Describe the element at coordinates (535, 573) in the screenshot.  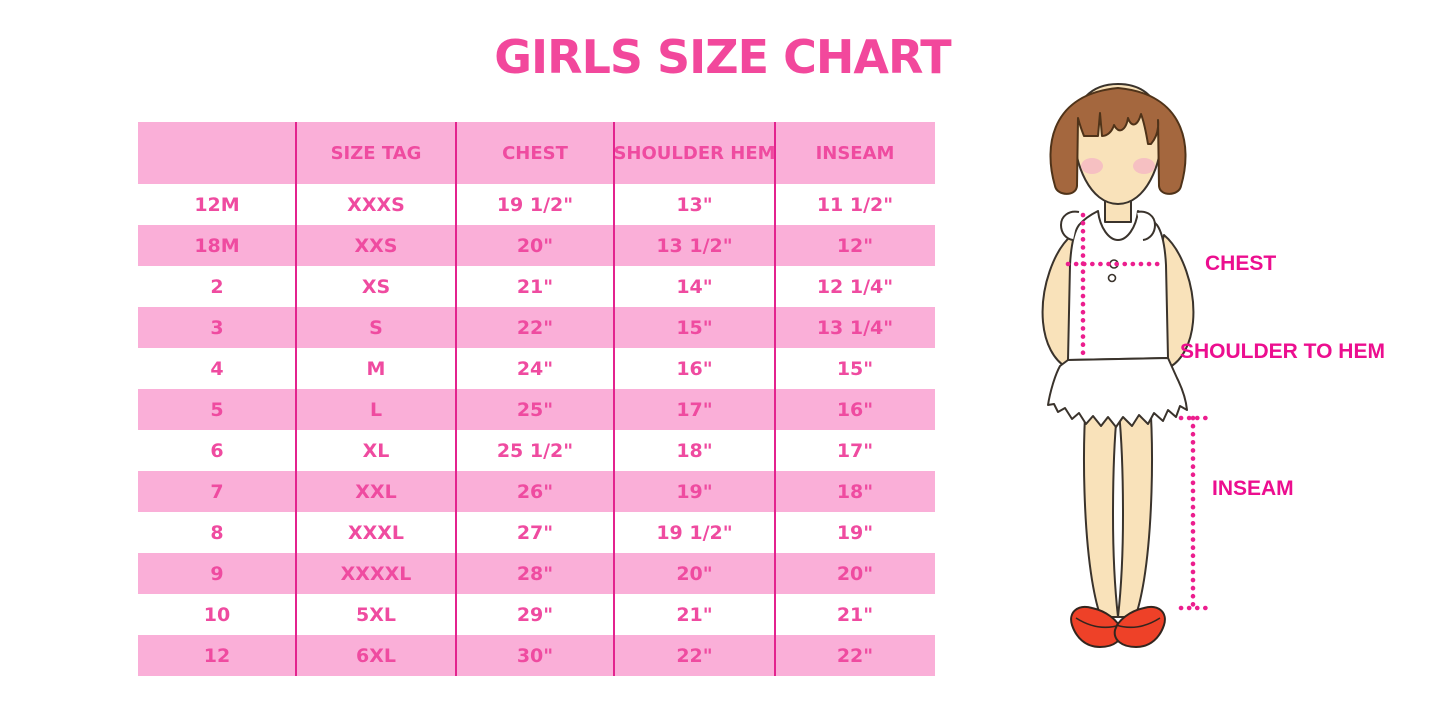
I see `table-cell: 28"` at that location.